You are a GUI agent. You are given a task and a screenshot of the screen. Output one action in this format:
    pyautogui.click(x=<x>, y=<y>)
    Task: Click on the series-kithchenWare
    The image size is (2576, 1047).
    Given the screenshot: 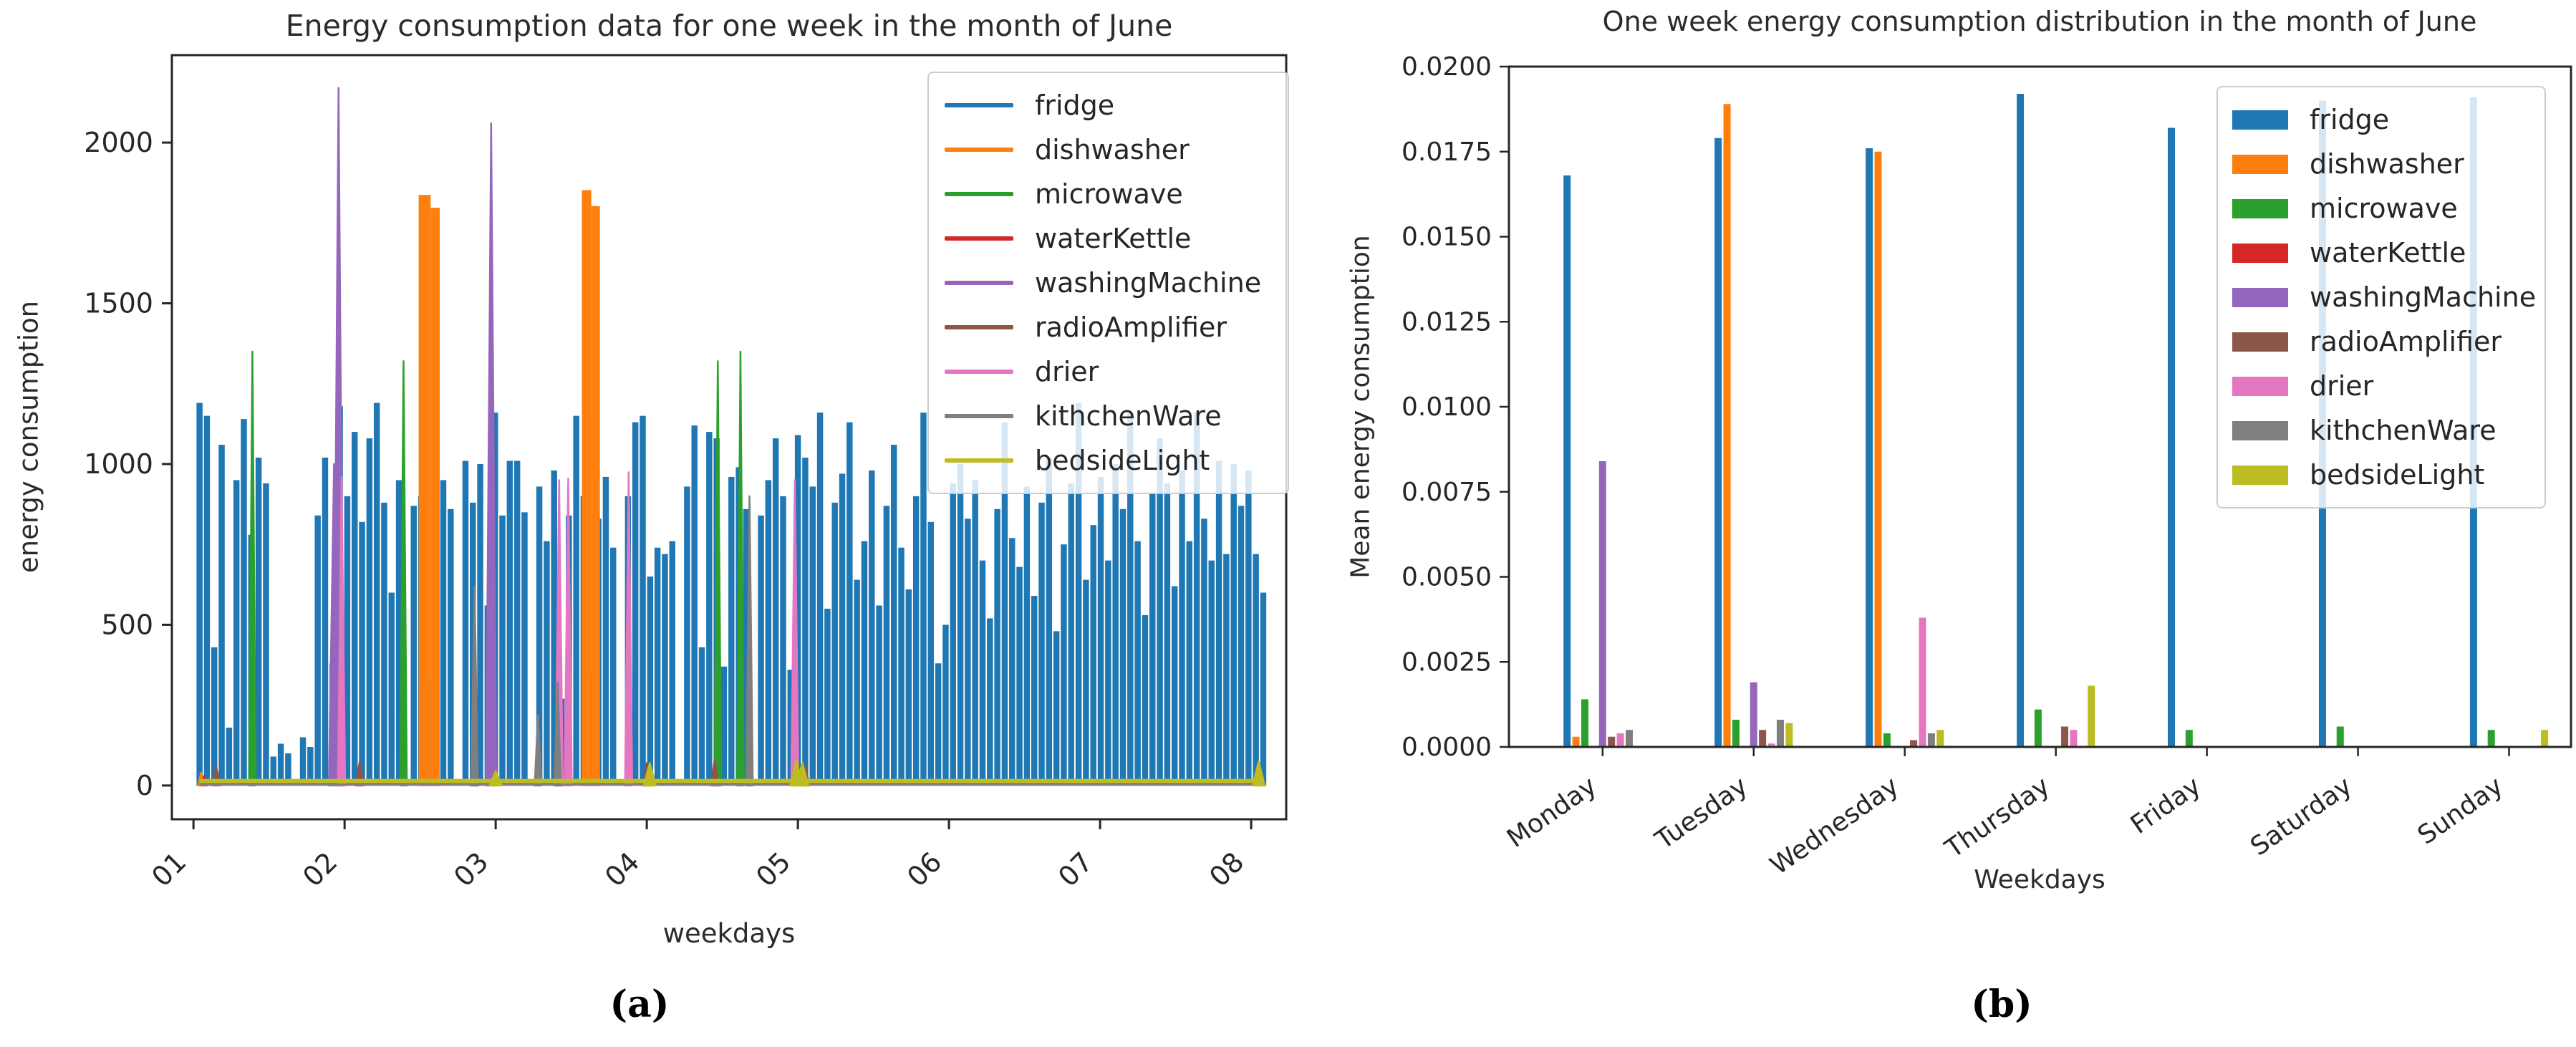 What is the action you would take?
    pyautogui.click(x=731, y=641)
    